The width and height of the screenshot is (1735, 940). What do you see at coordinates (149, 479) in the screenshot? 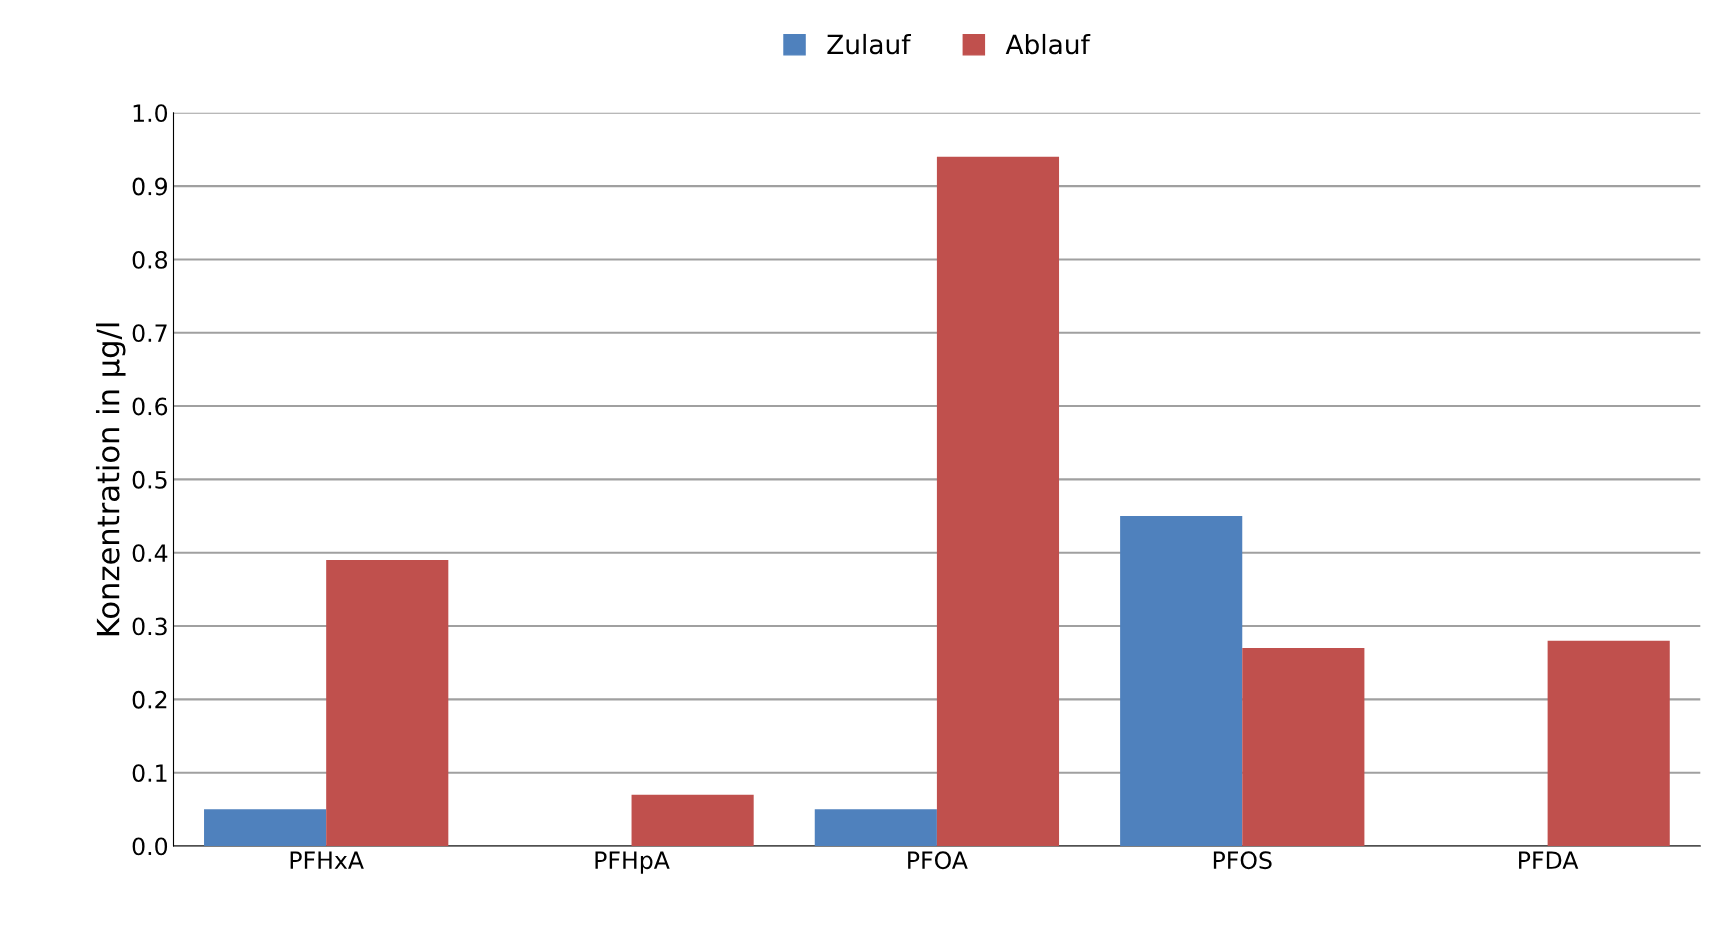
I see `y-tick-label: 0.5` at bounding box center [149, 479].